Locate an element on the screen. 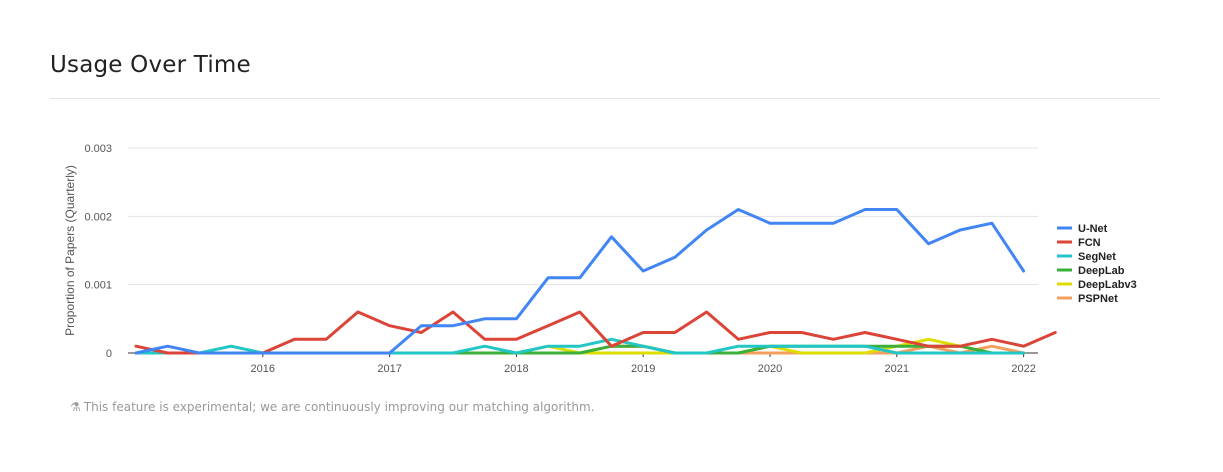 Image resolution: width=1223 pixels, height=472 pixels. x-tick-label: 2017 is located at coordinates (389, 369).